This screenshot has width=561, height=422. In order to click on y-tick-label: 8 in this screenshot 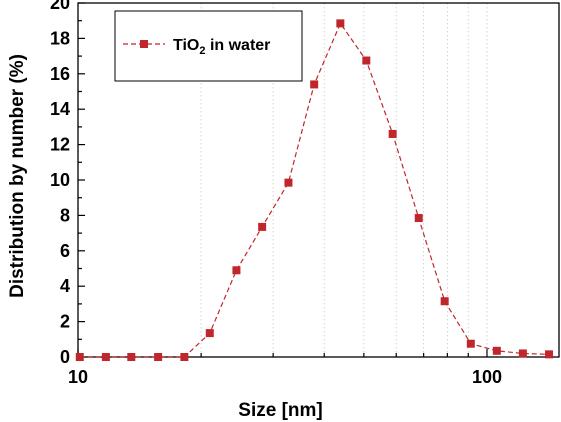, I will do `click(65, 215)`.